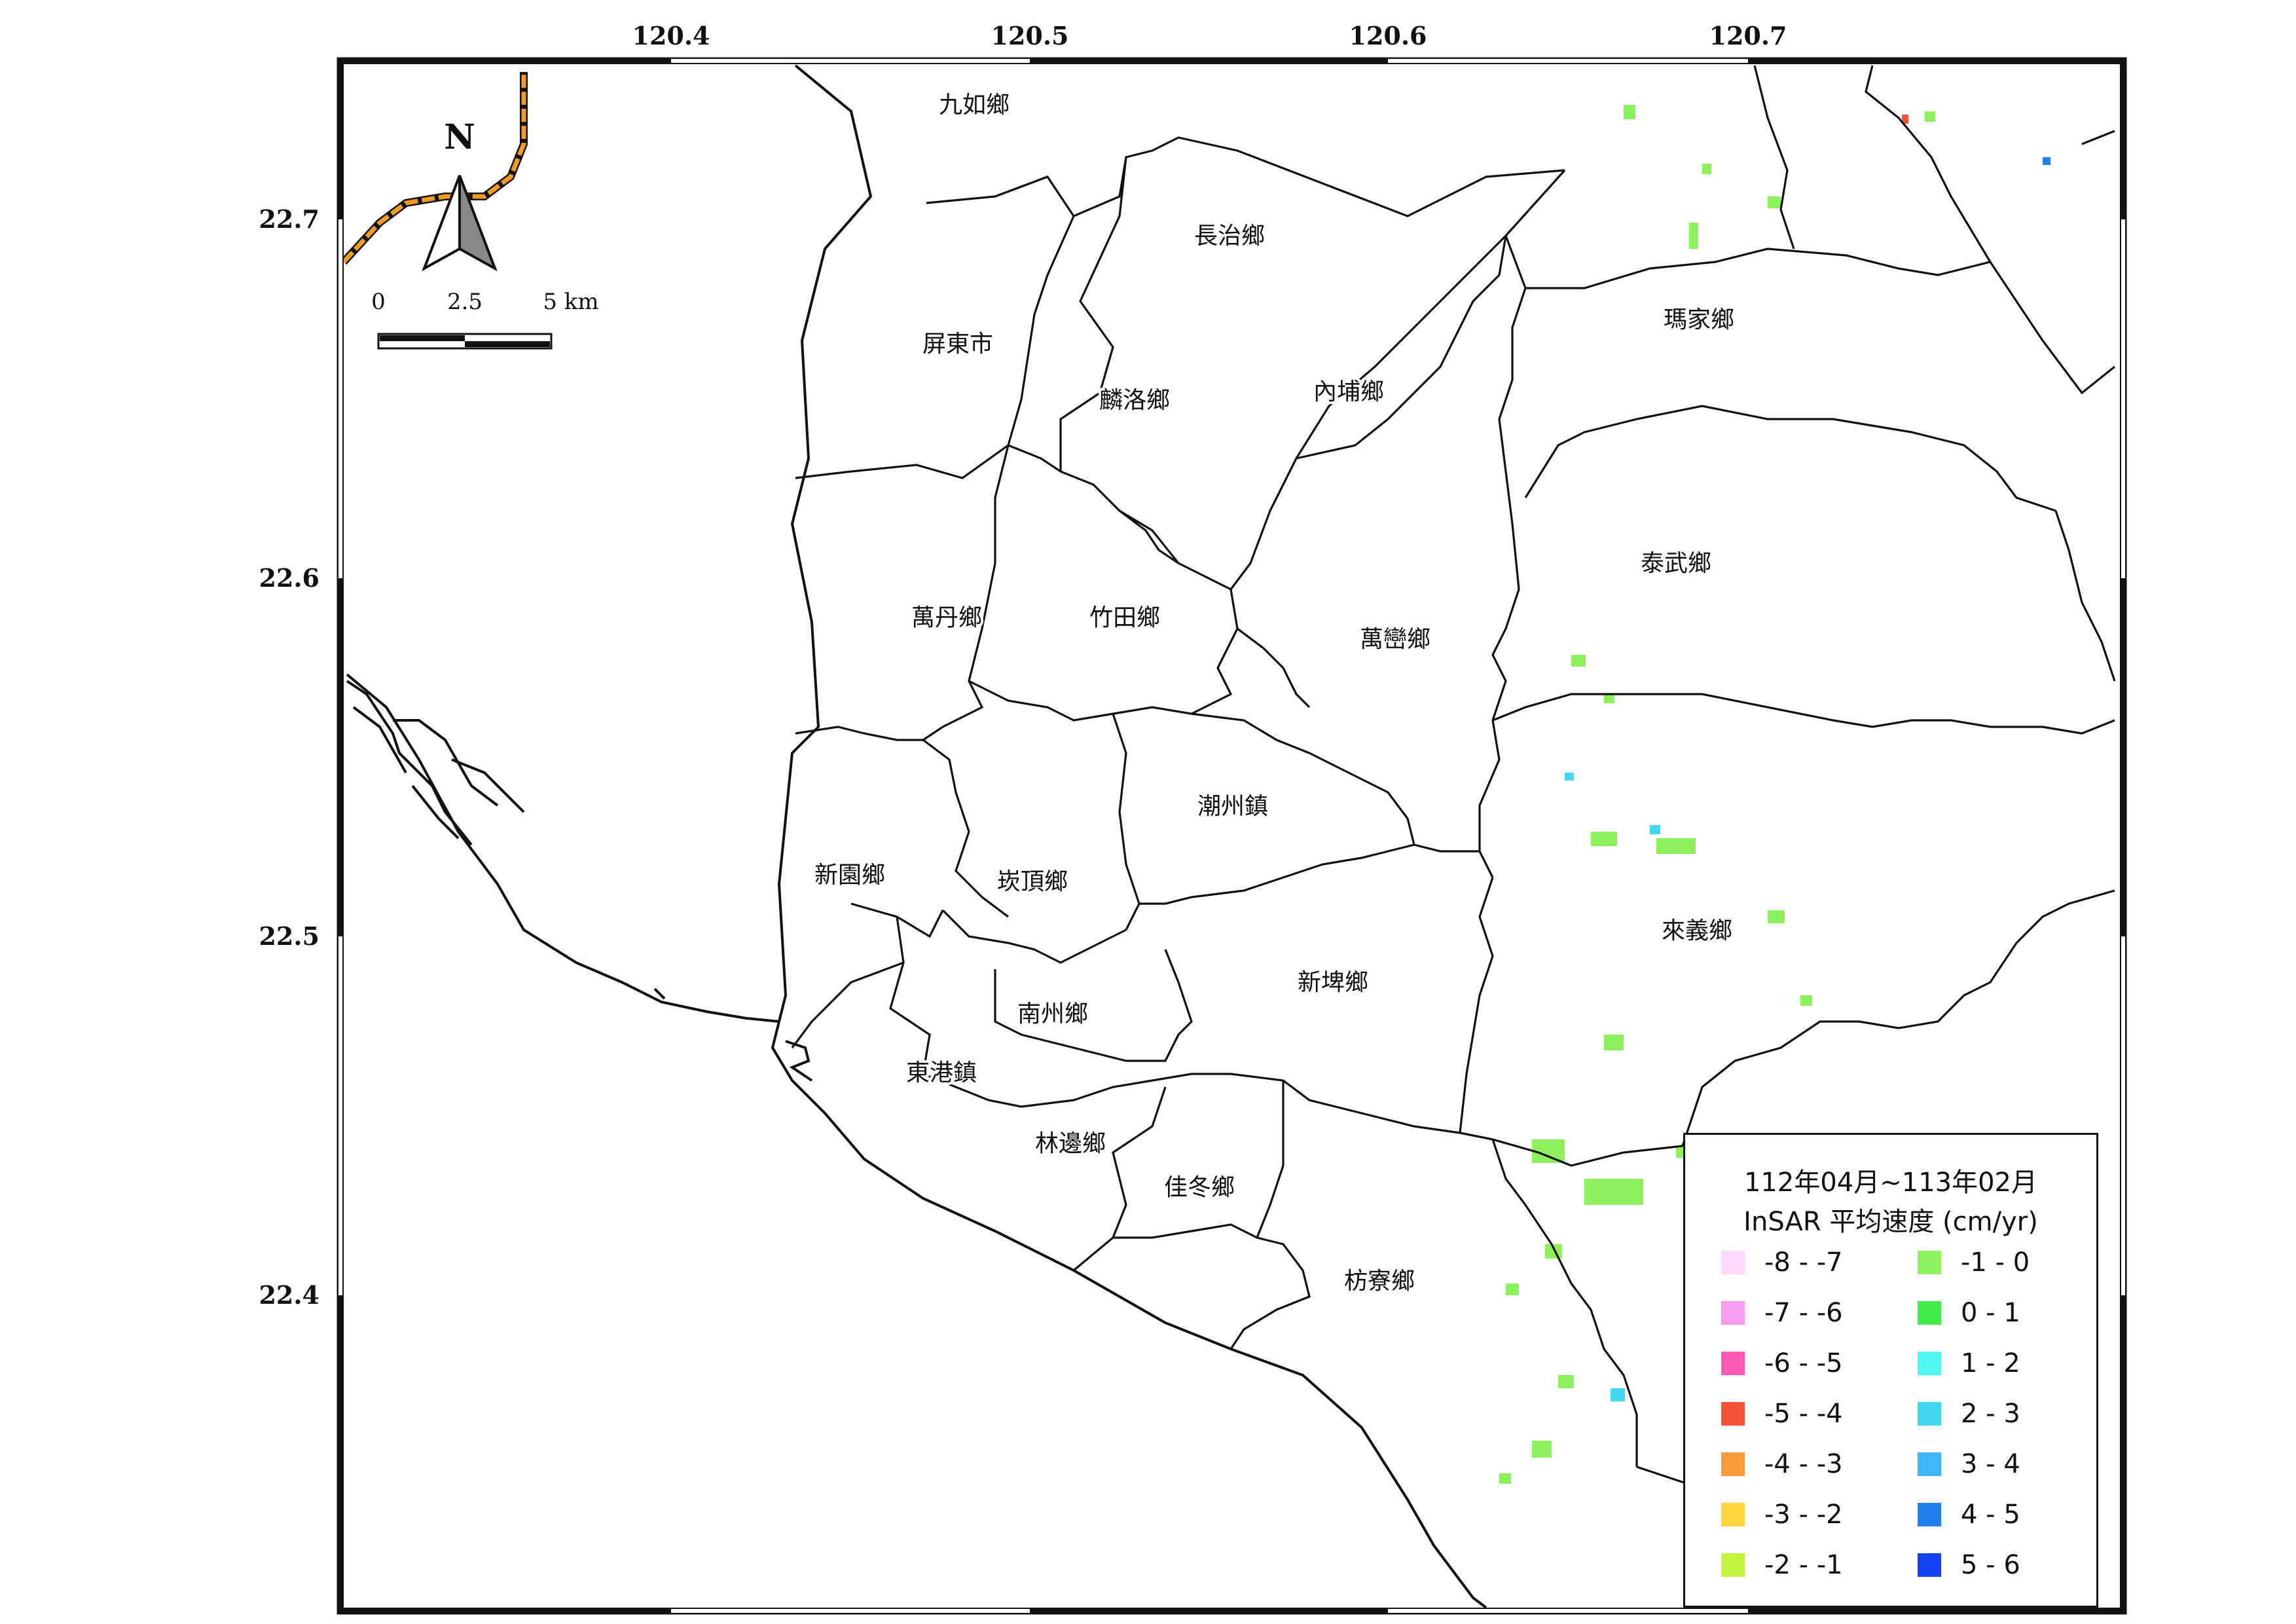 The width and height of the screenshot is (2296, 1624). Describe the element at coordinates (441, 223) in the screenshot. I see `north-arrow-icon` at that location.